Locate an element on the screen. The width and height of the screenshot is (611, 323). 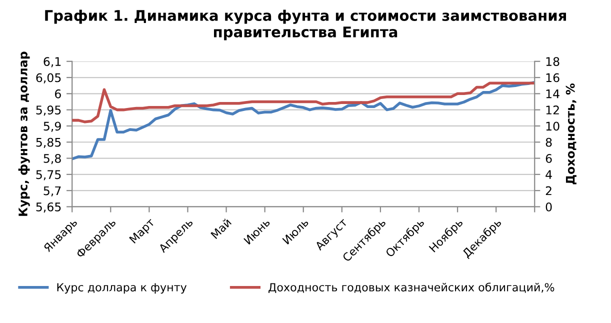
y2-tick-label: 8 is located at coordinates (549, 142).